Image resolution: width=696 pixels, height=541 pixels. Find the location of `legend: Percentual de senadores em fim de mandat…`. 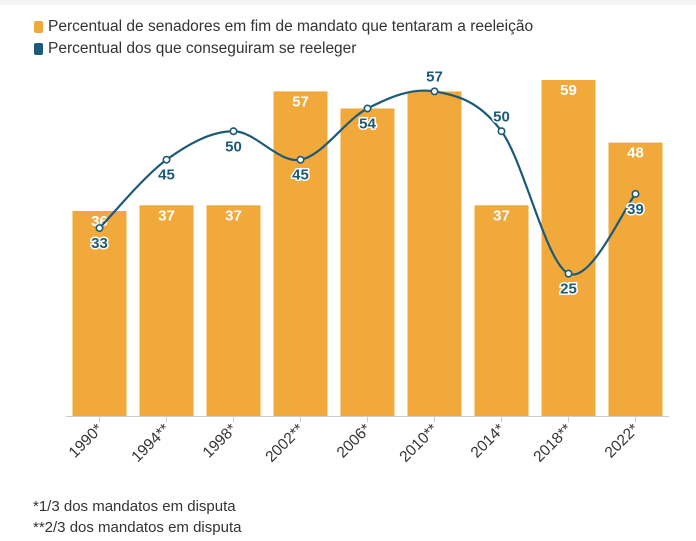

legend: Percentual de senadores em fim de mandat… is located at coordinates (283, 38).